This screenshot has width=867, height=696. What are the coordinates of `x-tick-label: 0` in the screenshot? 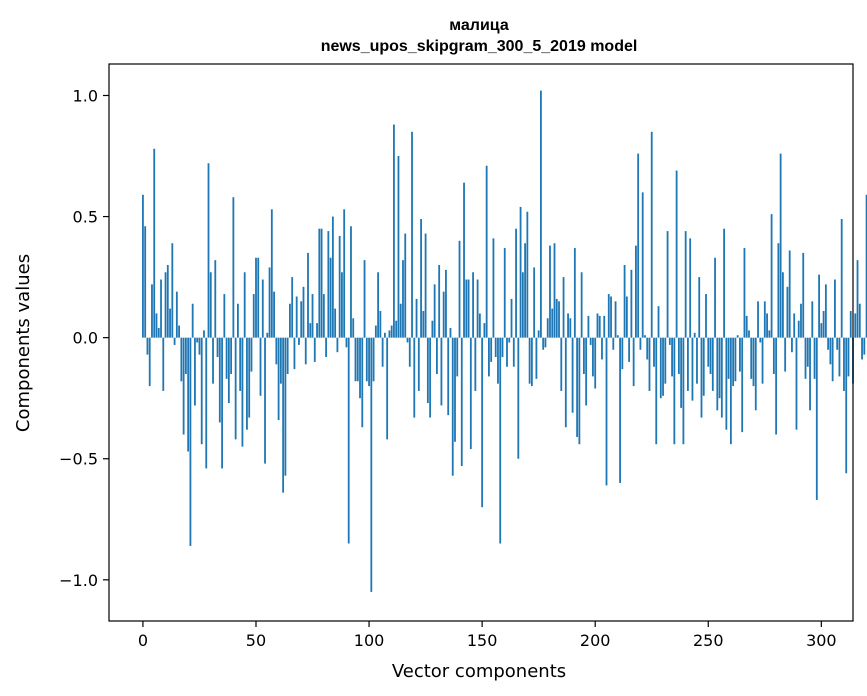 It's located at (143, 640).